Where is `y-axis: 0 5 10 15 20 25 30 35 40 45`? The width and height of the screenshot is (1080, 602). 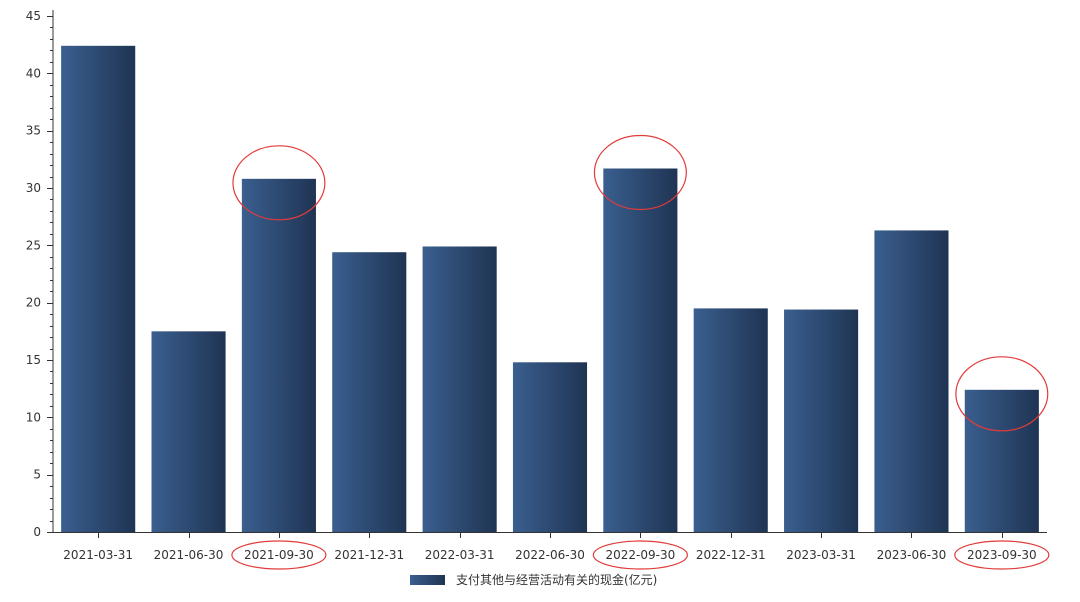 y-axis: 0 5 10 15 20 25 30 35 40 45 is located at coordinates (40, 274).